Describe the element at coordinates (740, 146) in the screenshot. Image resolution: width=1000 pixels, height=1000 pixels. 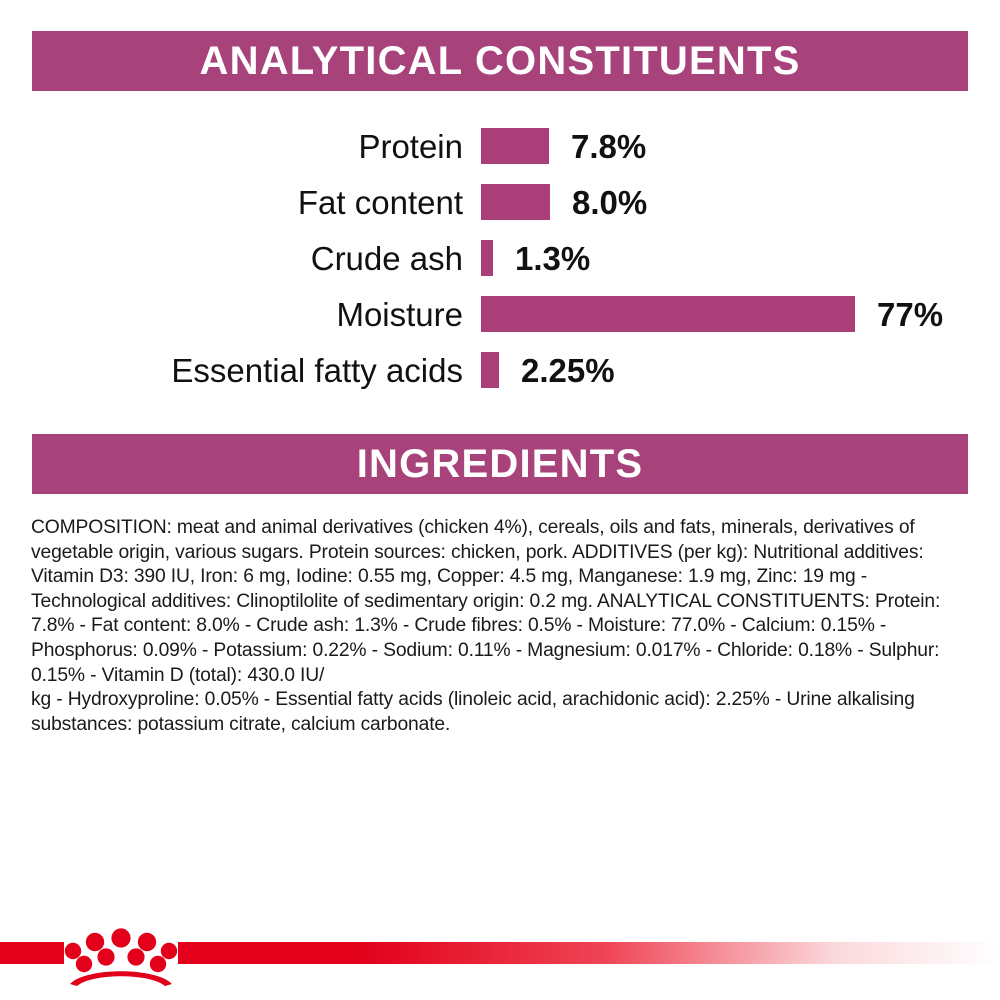
I see `chart-bar-zone: 7.8%` at that location.